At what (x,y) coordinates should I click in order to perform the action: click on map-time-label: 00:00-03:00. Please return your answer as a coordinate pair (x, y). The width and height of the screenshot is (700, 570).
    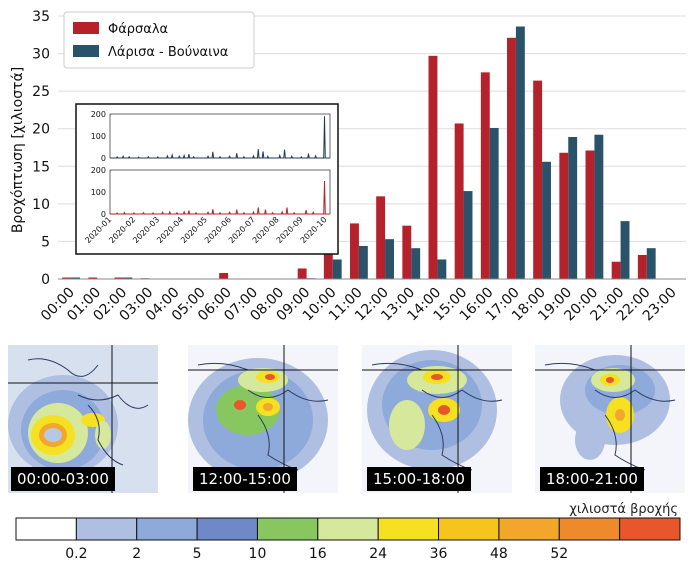
    Looking at the image, I should click on (63, 479).